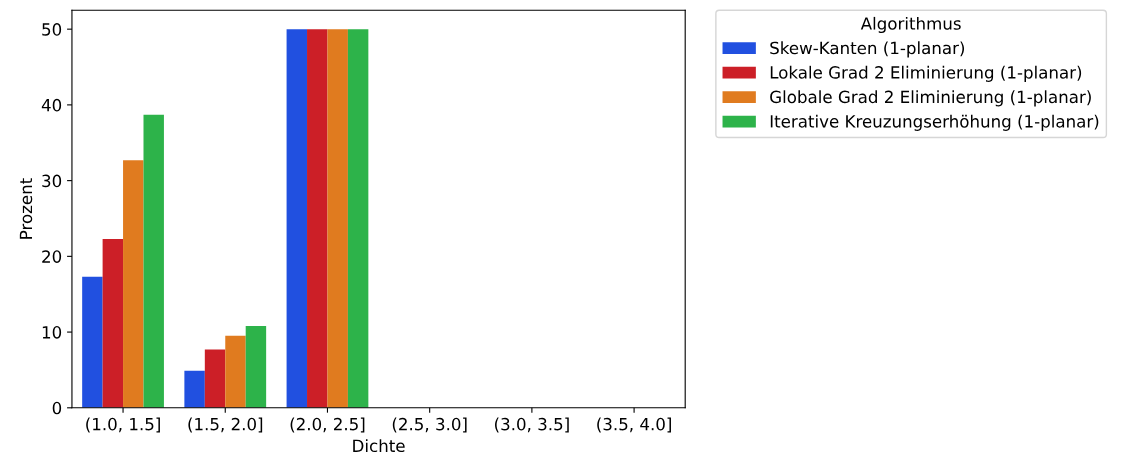 This screenshot has width=1142, height=465. What do you see at coordinates (934, 122) in the screenshot?
I see `legend-label: Iterative Kreuzungserhöhung (1-planar)` at bounding box center [934, 122].